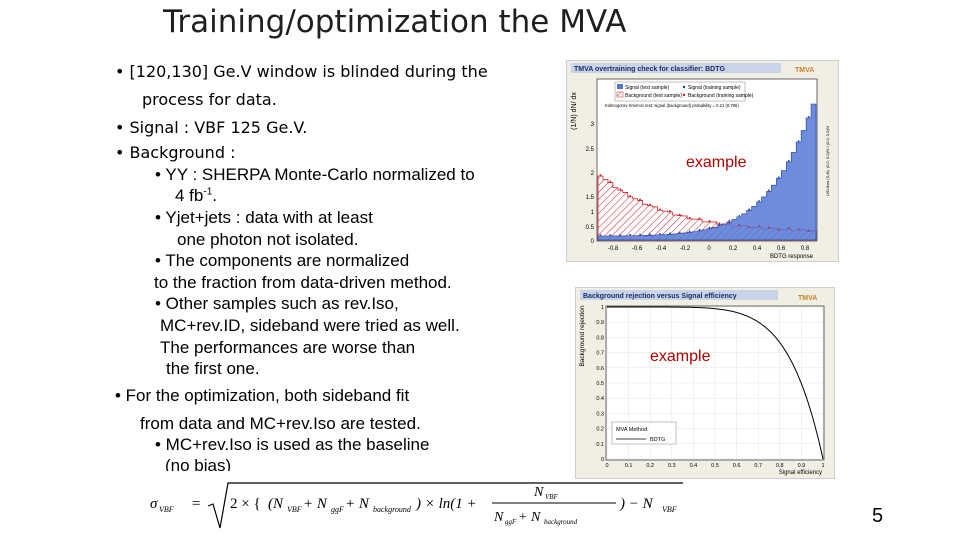  What do you see at coordinates (661, 249) in the screenshot?
I see `xtick-m04: -0.4` at bounding box center [661, 249].